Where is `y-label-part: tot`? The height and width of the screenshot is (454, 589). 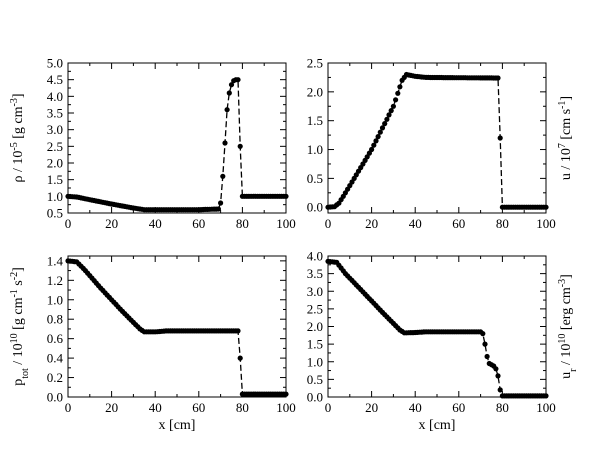
y-label-part: tot is located at coordinates (25, 373).